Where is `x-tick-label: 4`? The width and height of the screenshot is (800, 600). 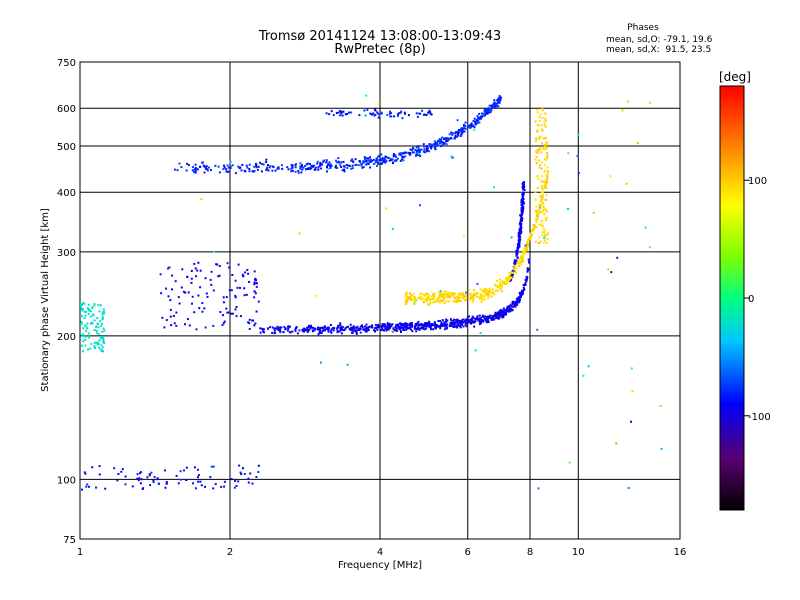
x-tick-label: 4 is located at coordinates (380, 552).